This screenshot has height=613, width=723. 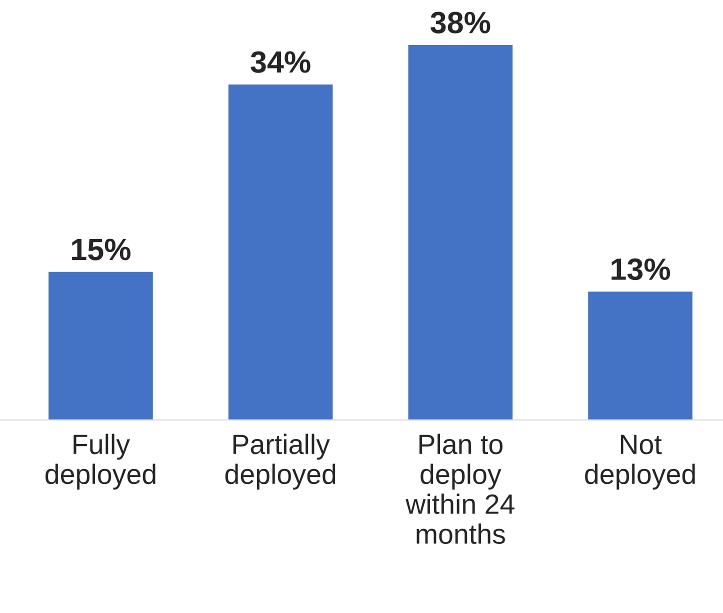 I want to click on data-label: 34%, so click(x=280, y=62).